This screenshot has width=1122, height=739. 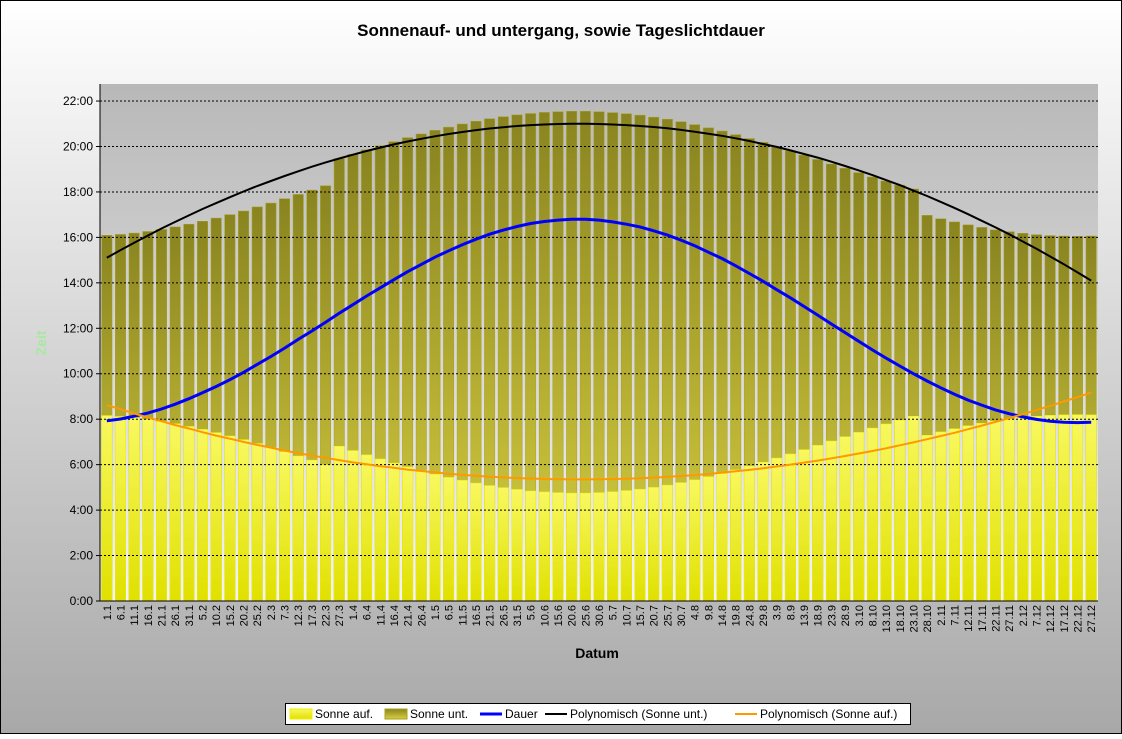 What do you see at coordinates (82, 419) in the screenshot?
I see `y-tick-label: 8:00` at bounding box center [82, 419].